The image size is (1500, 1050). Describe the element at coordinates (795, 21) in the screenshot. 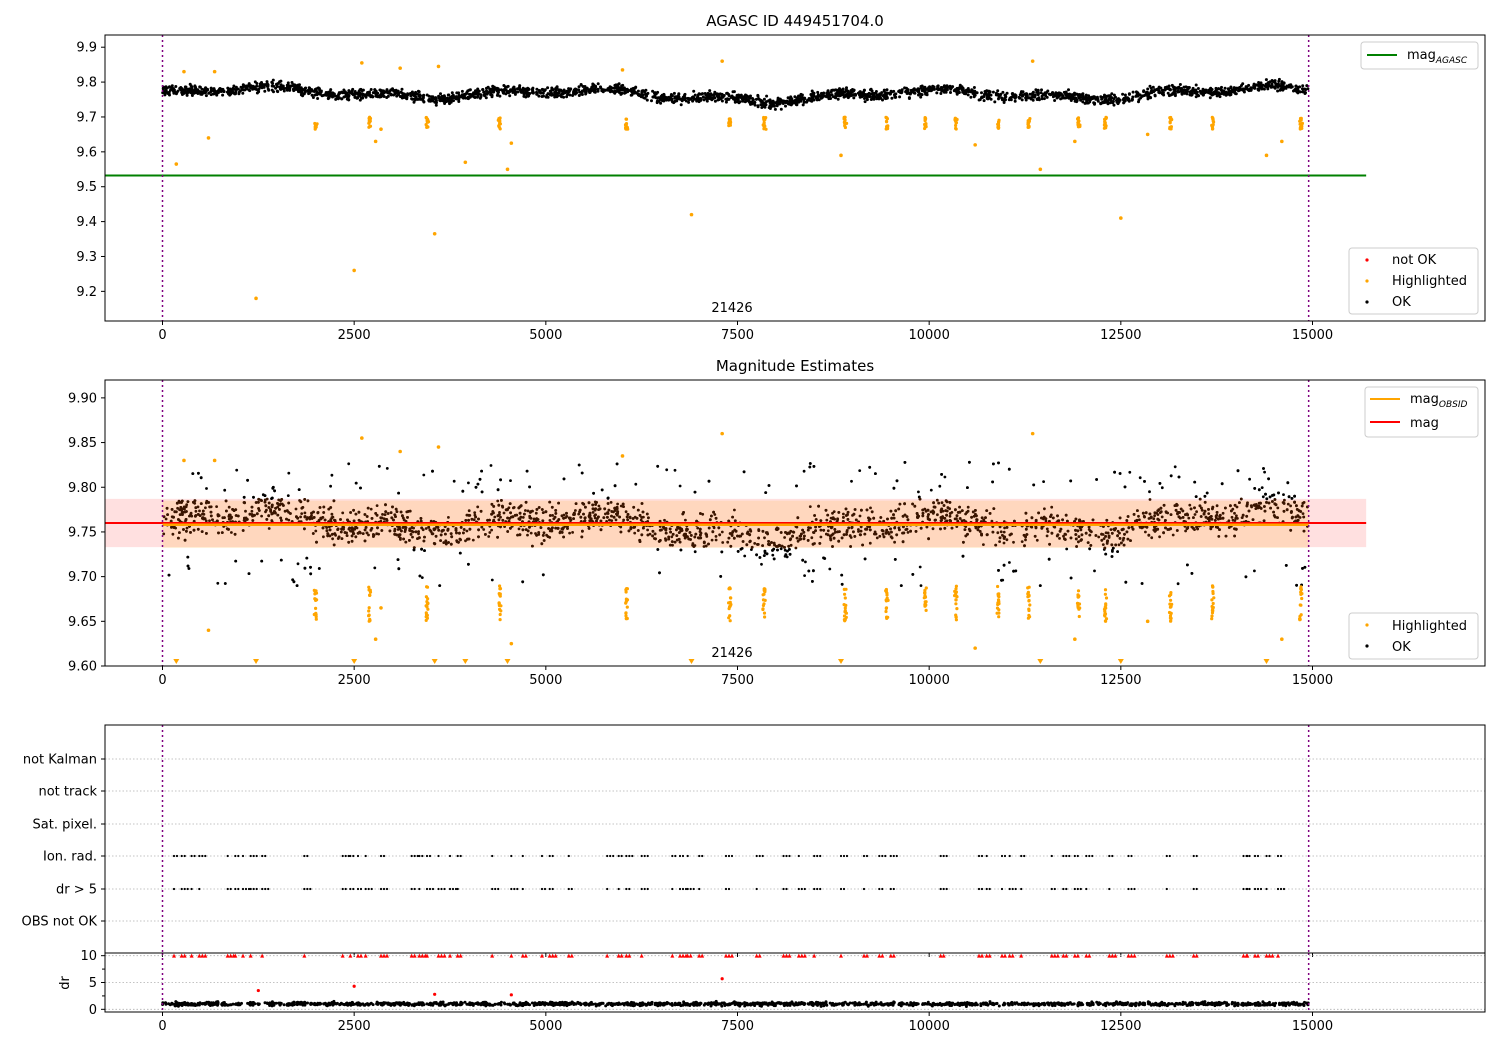

I see `panel-1-title: AGASC ID 449451704.0` at that location.